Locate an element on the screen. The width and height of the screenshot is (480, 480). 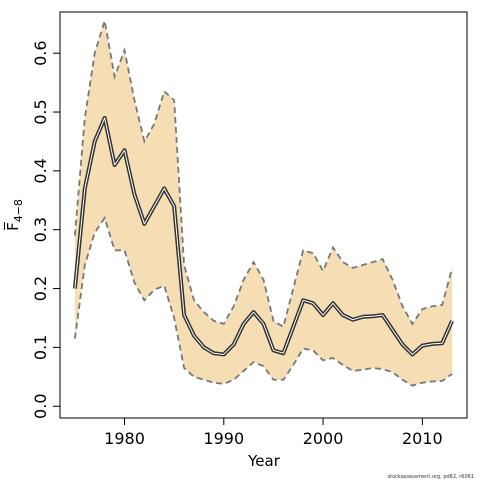
y-axis-title: F̅4−8 is located at coordinates (14, 215).